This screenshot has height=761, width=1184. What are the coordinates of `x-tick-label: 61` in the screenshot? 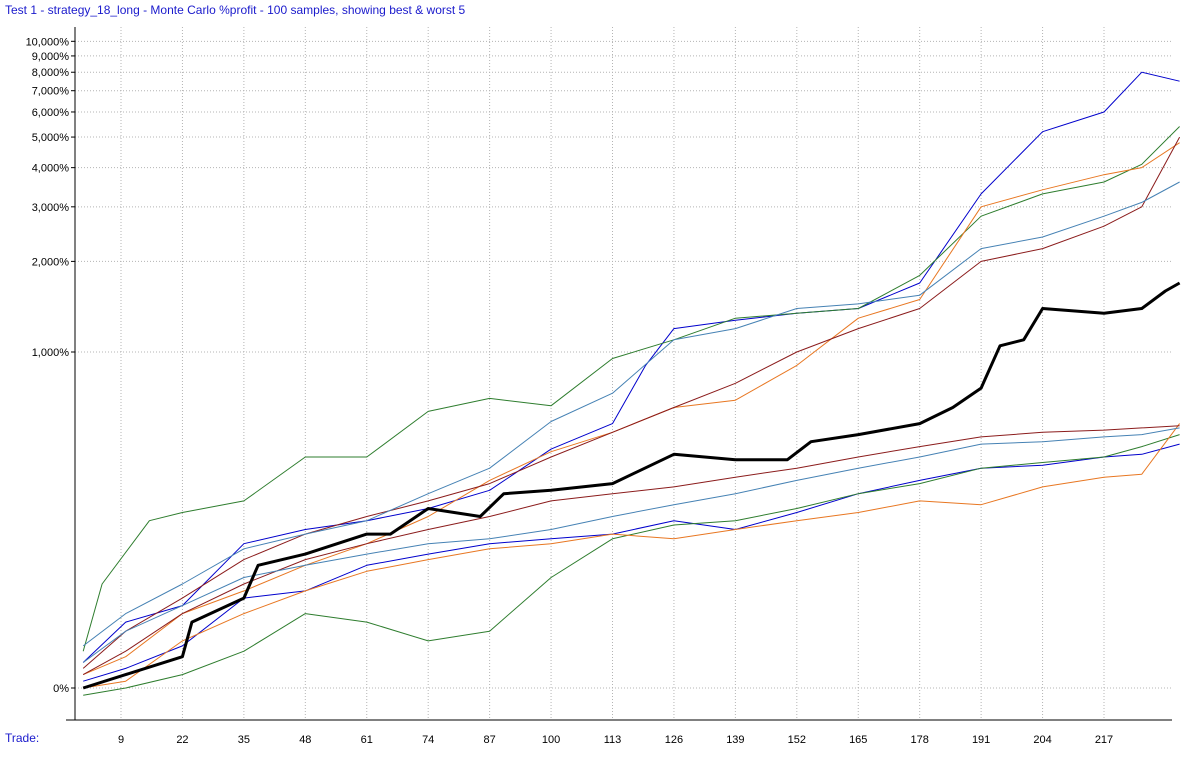 It's located at (367, 740).